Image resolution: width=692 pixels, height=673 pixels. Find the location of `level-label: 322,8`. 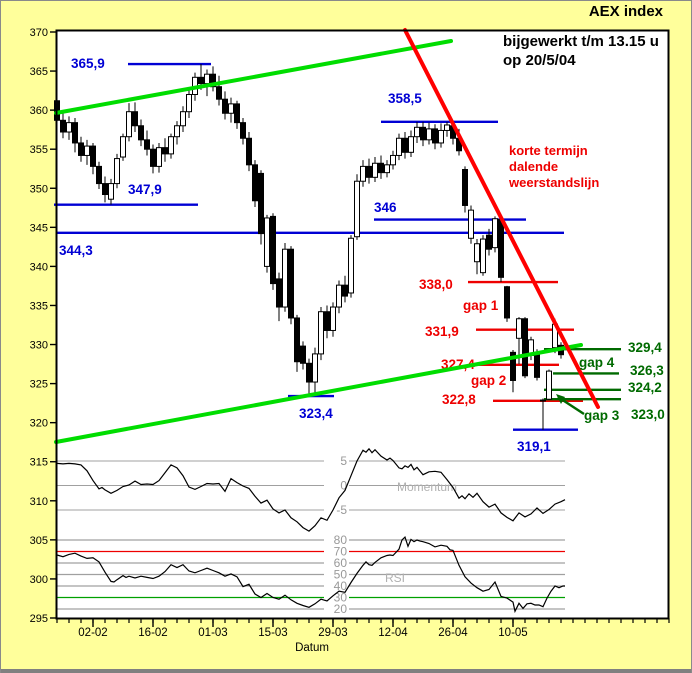

level-label: 322,8 is located at coordinates (459, 399).